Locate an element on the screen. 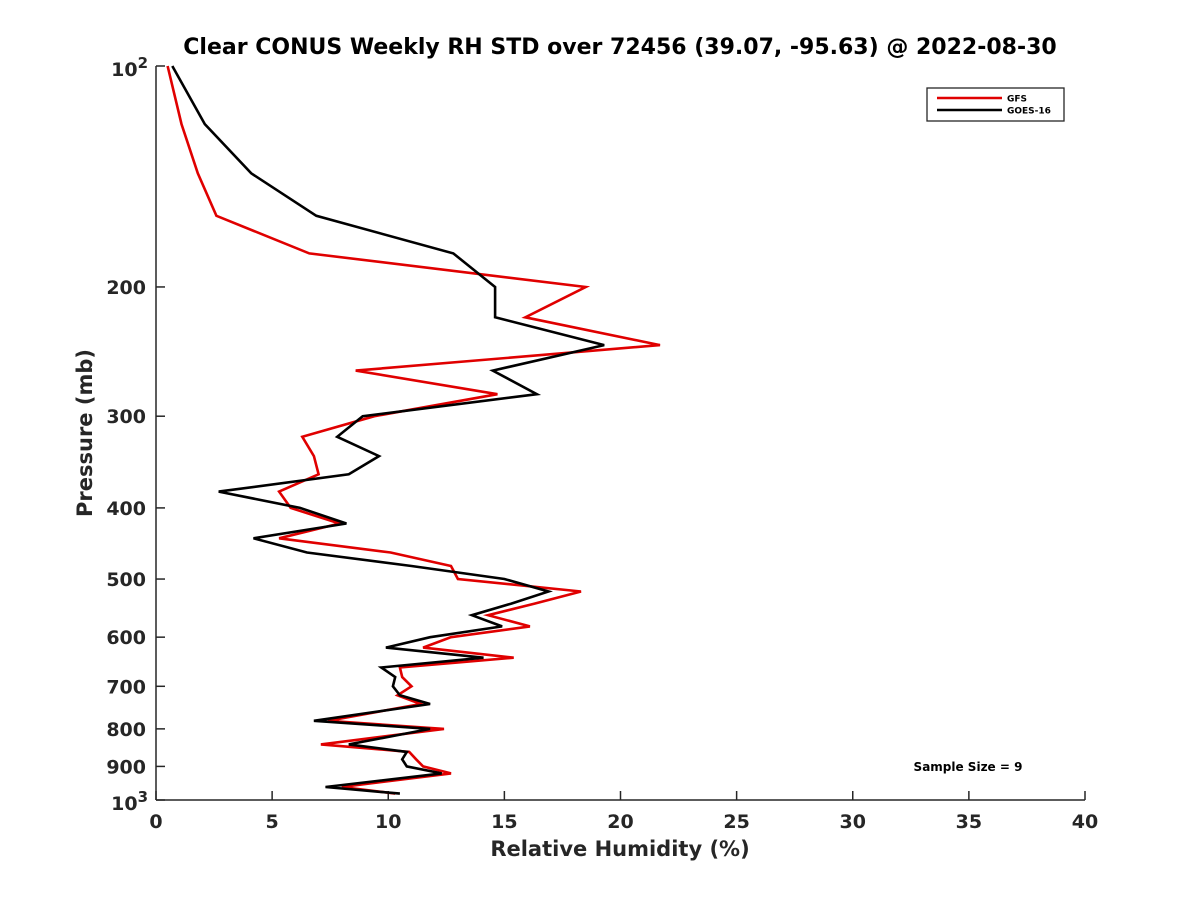  y-tick-label: 10² is located at coordinates (129, 67).